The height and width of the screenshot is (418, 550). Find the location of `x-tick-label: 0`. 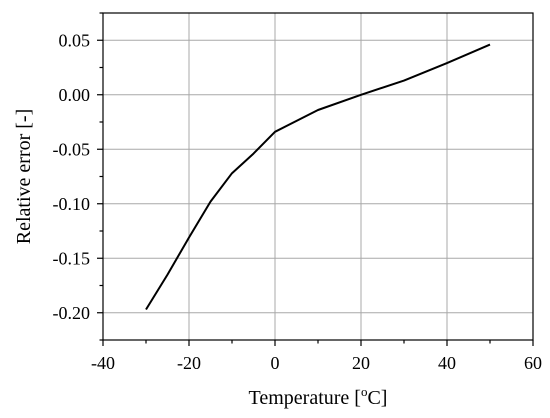

x-tick-label: 0 is located at coordinates (275, 363).